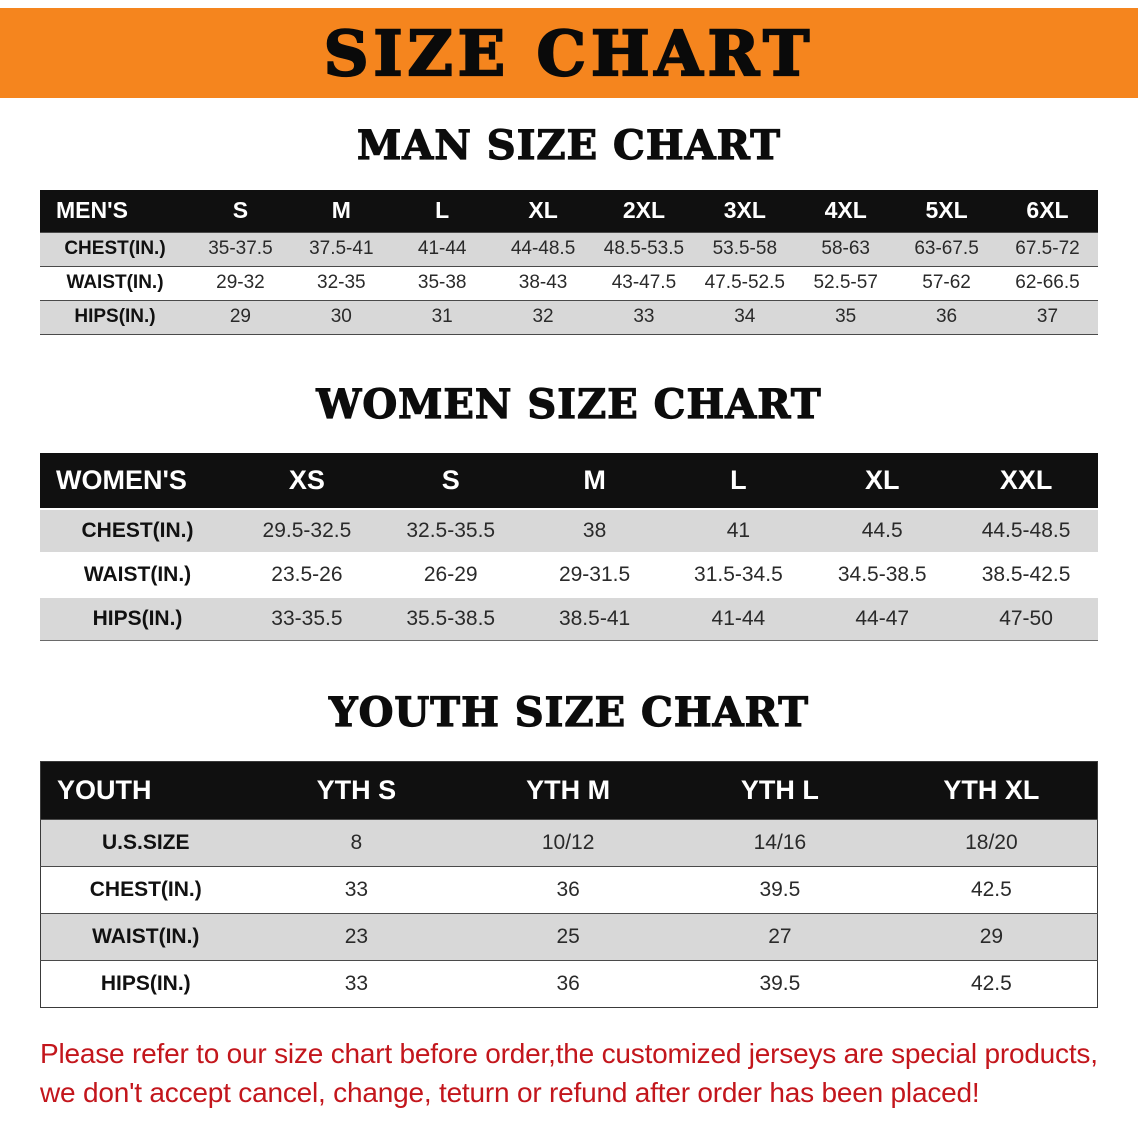  I want to click on men-hips-row: HIPS(IN.) 29 30 31 32 33 34 35 36 37, so click(569, 316).